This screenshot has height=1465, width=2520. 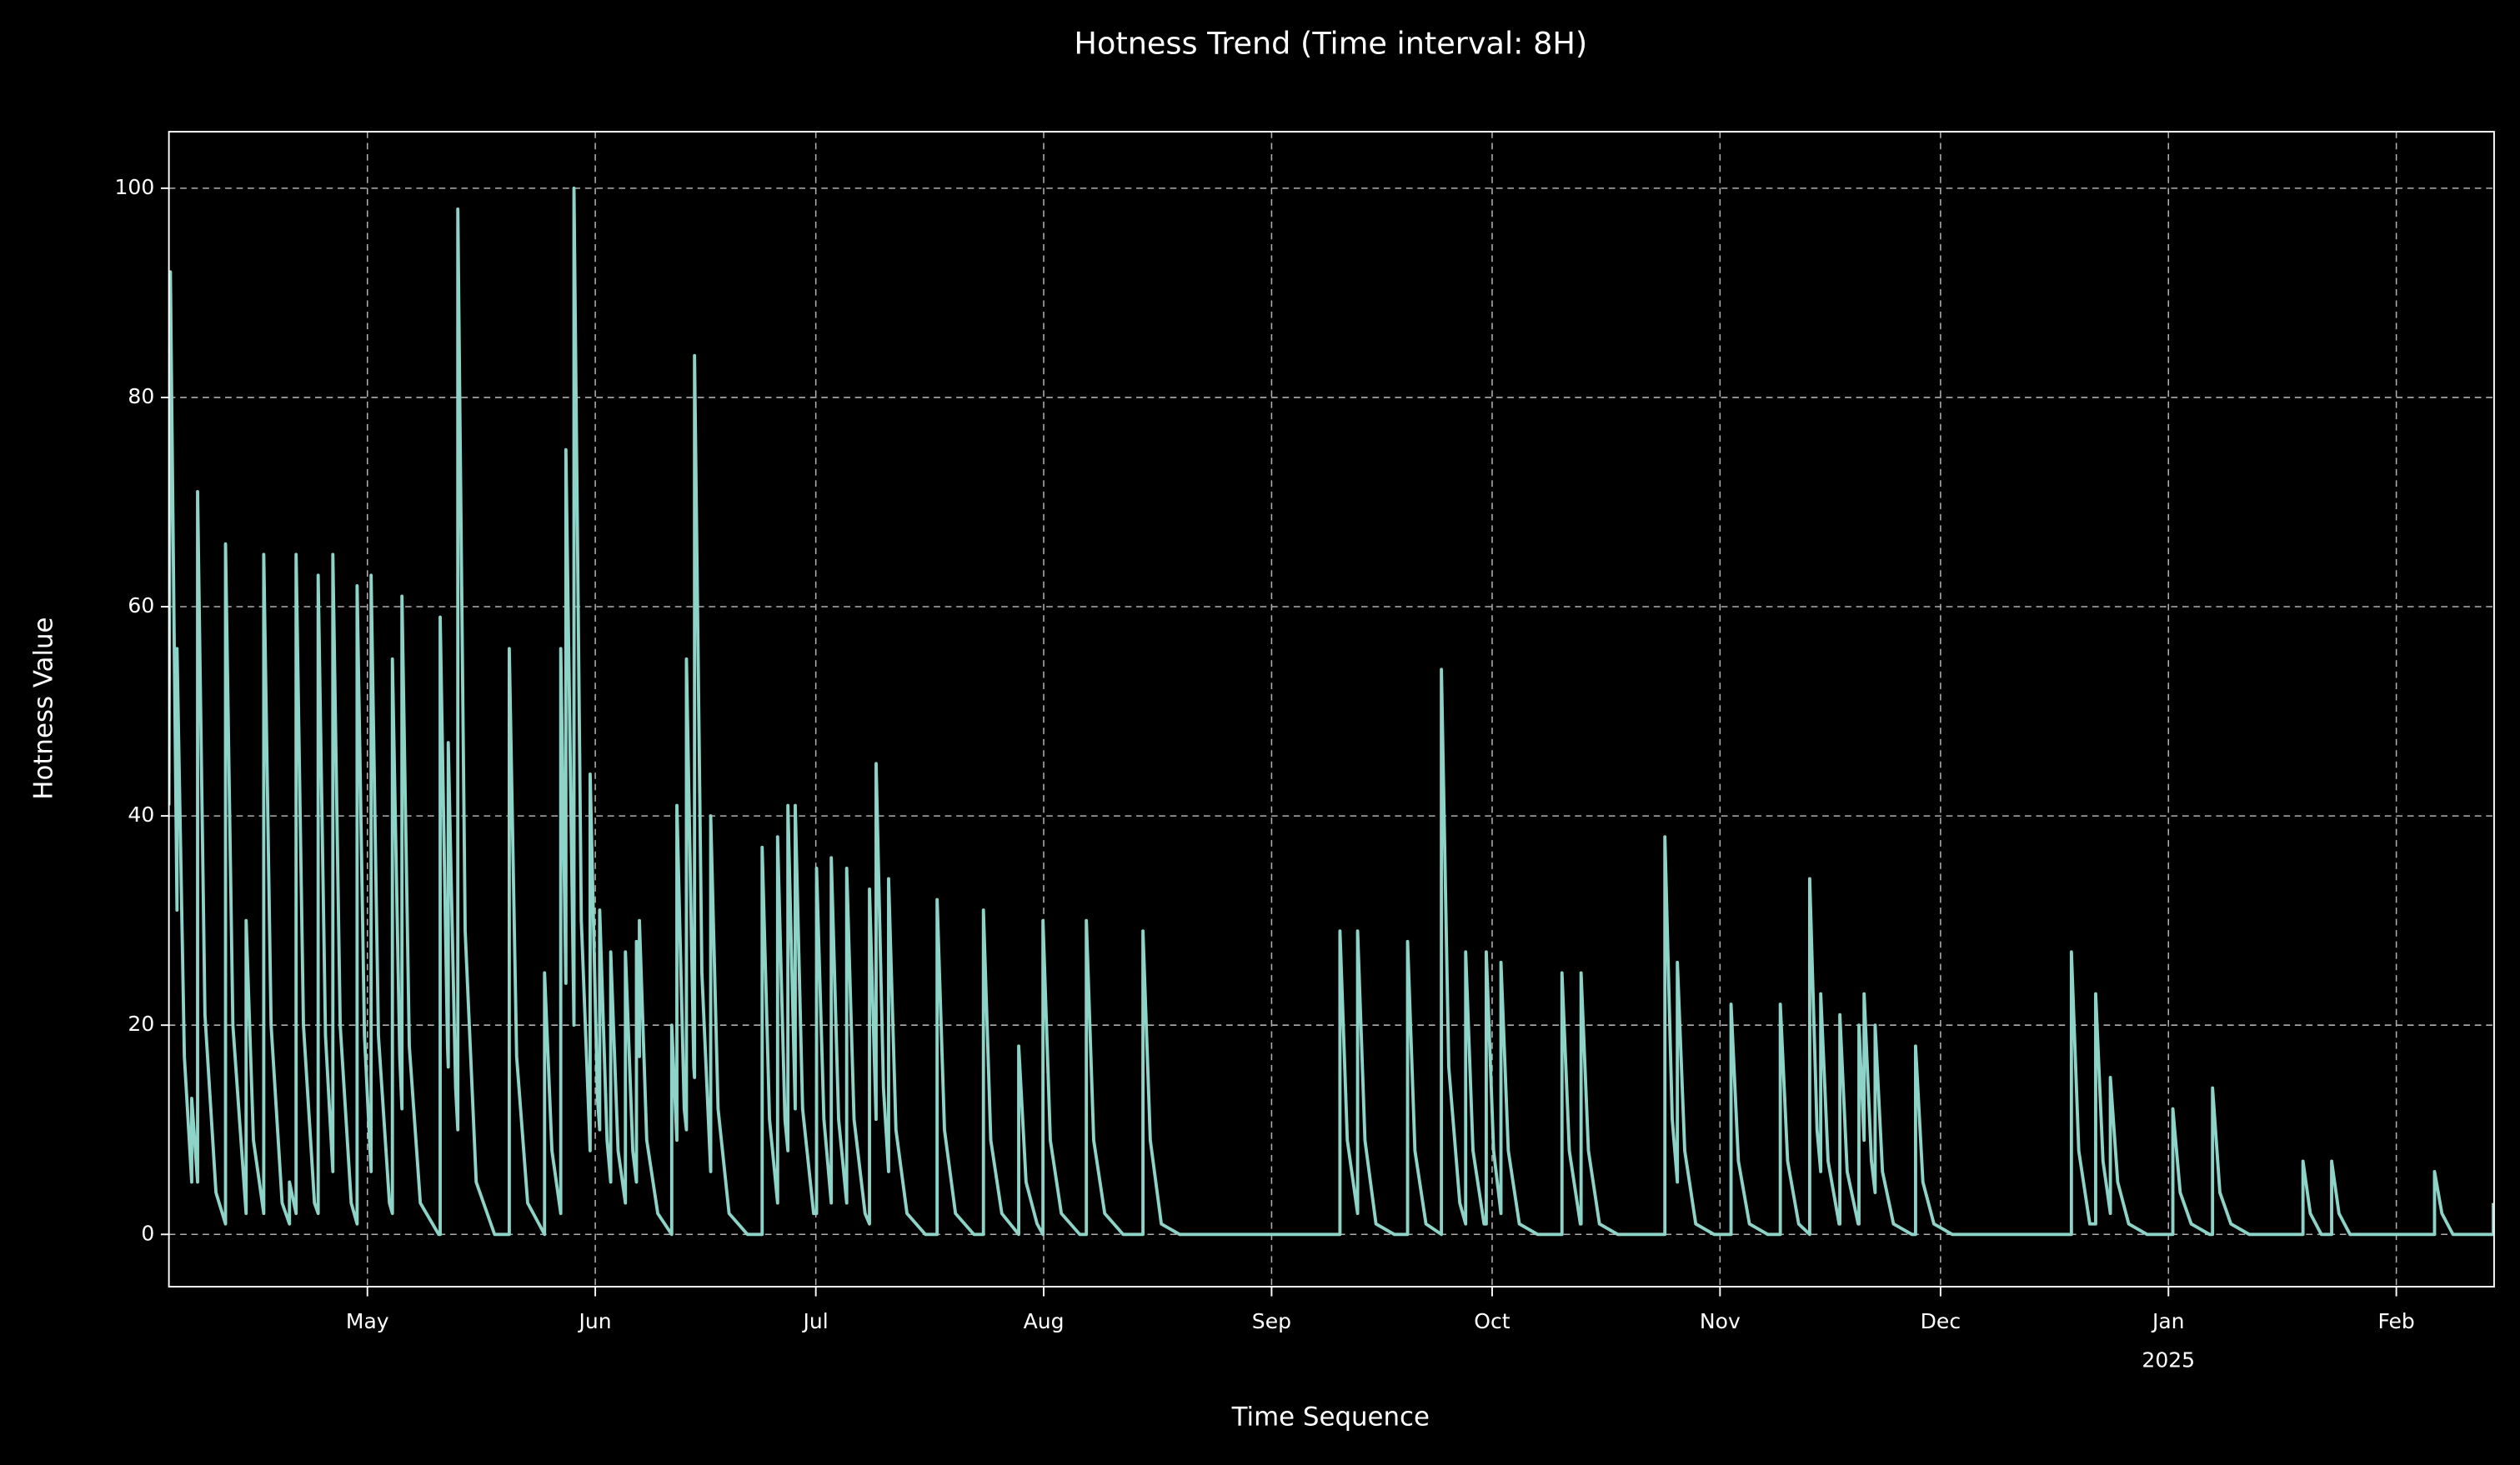 I want to click on x-tick-label: Feb, so click(x=2395, y=1321).